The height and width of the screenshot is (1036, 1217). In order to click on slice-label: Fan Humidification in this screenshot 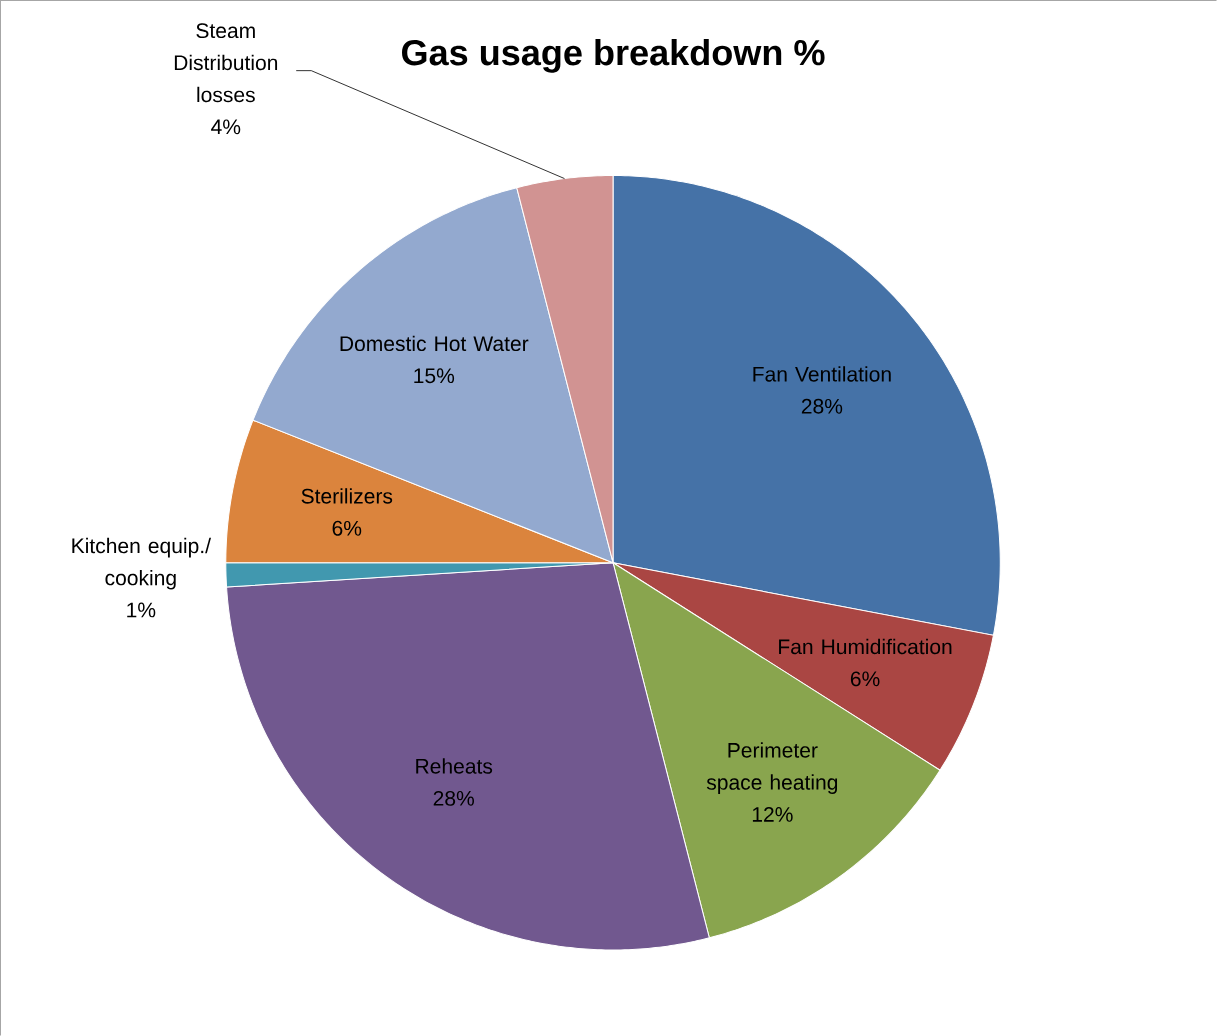, I will do `click(865, 646)`.